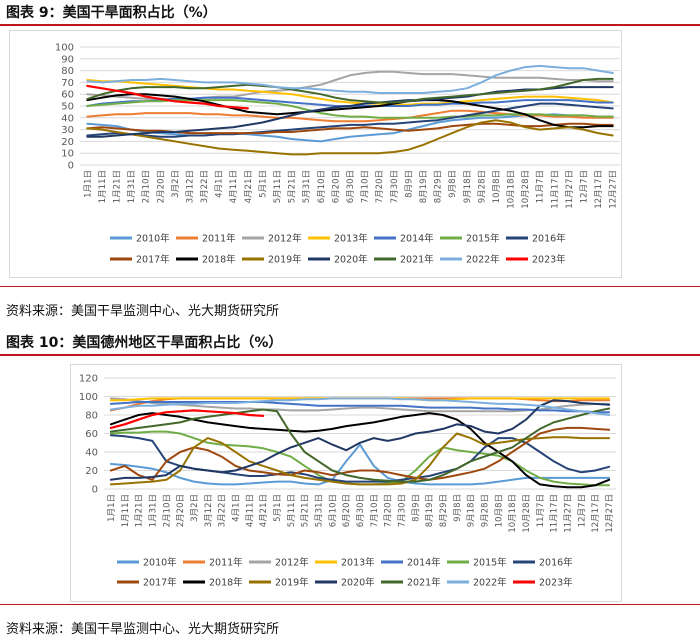 The width and height of the screenshot is (700, 643). I want to click on c1-ytick-90: 90, so click(67, 59).